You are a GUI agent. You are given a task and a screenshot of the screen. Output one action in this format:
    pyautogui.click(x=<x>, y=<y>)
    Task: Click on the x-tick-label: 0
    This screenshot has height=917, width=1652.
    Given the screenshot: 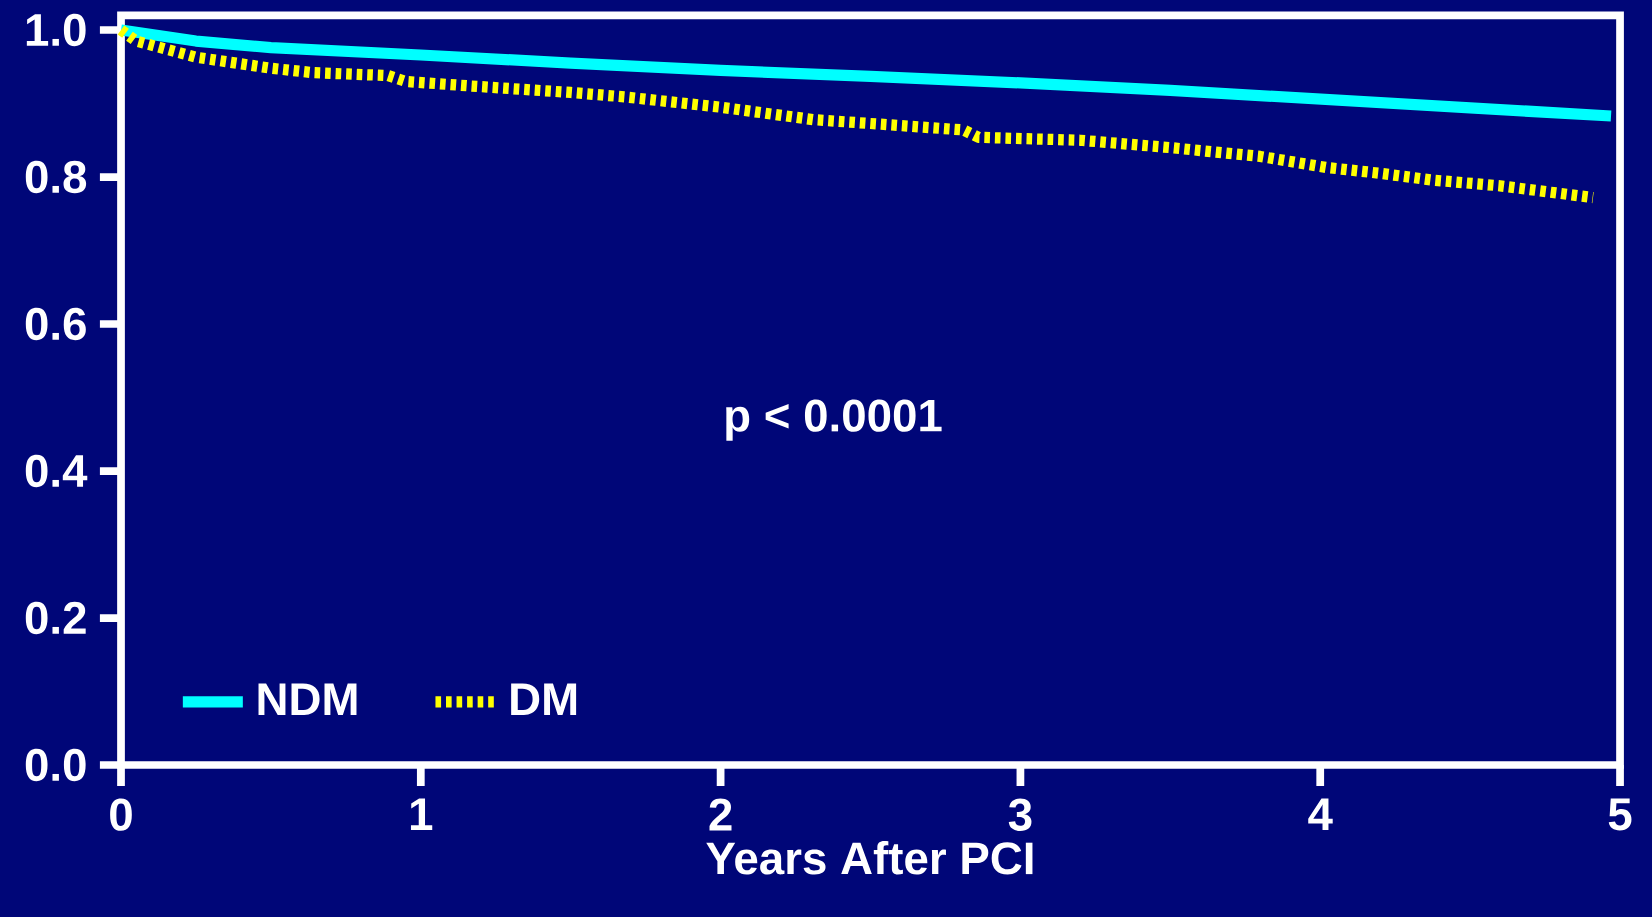 What is the action you would take?
    pyautogui.click(x=121, y=814)
    